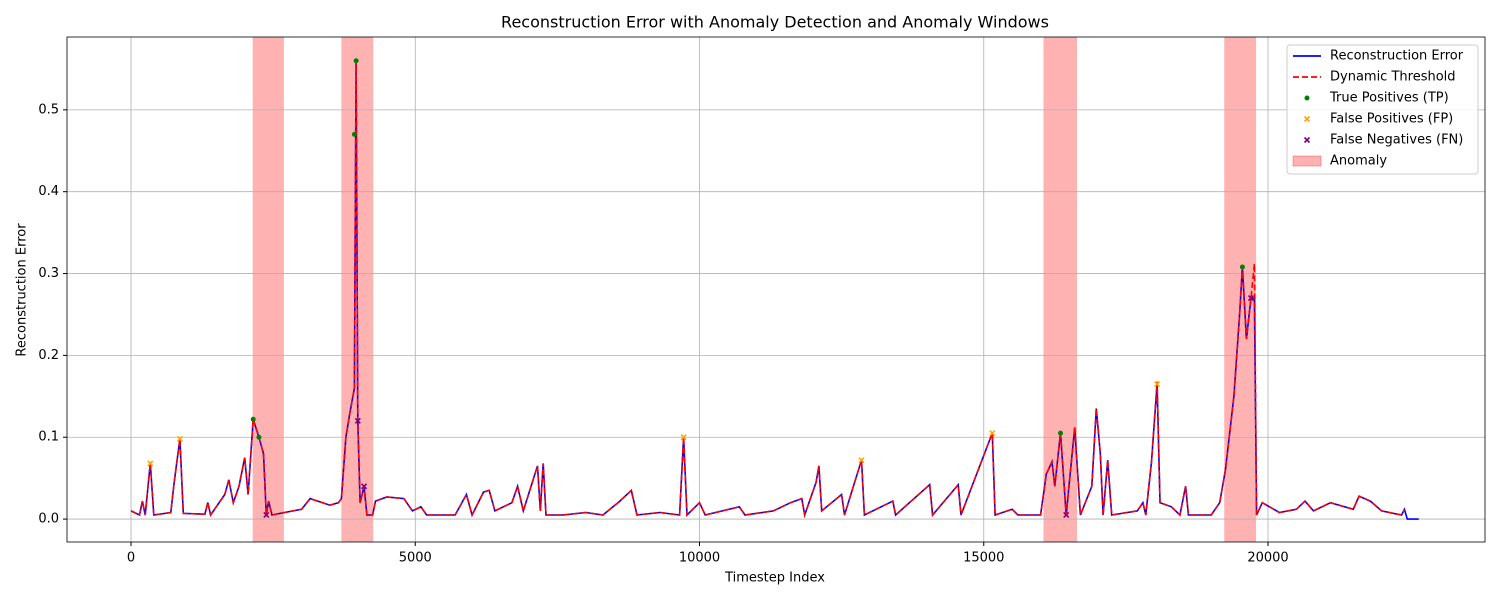  Describe the element at coordinates (1267, 558) in the screenshot. I see `x-tick-label: 20000` at that location.